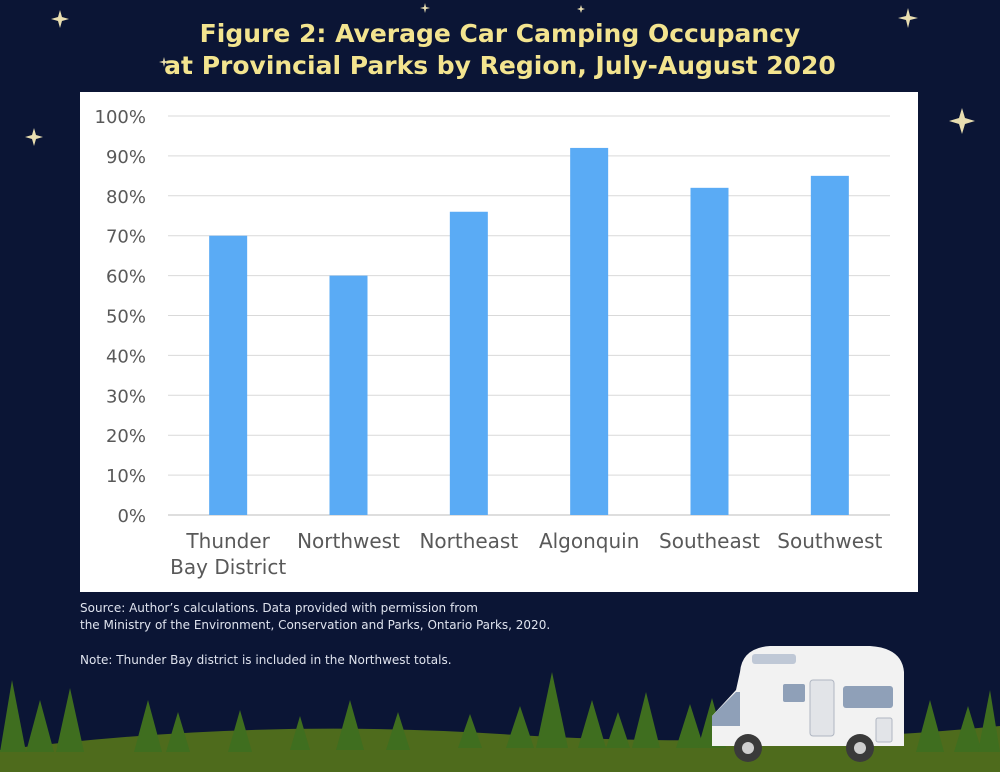 This screenshot has height=772, width=1000. Describe the element at coordinates (829, 541) in the screenshot. I see `x-tick-label: Southwest` at that location.